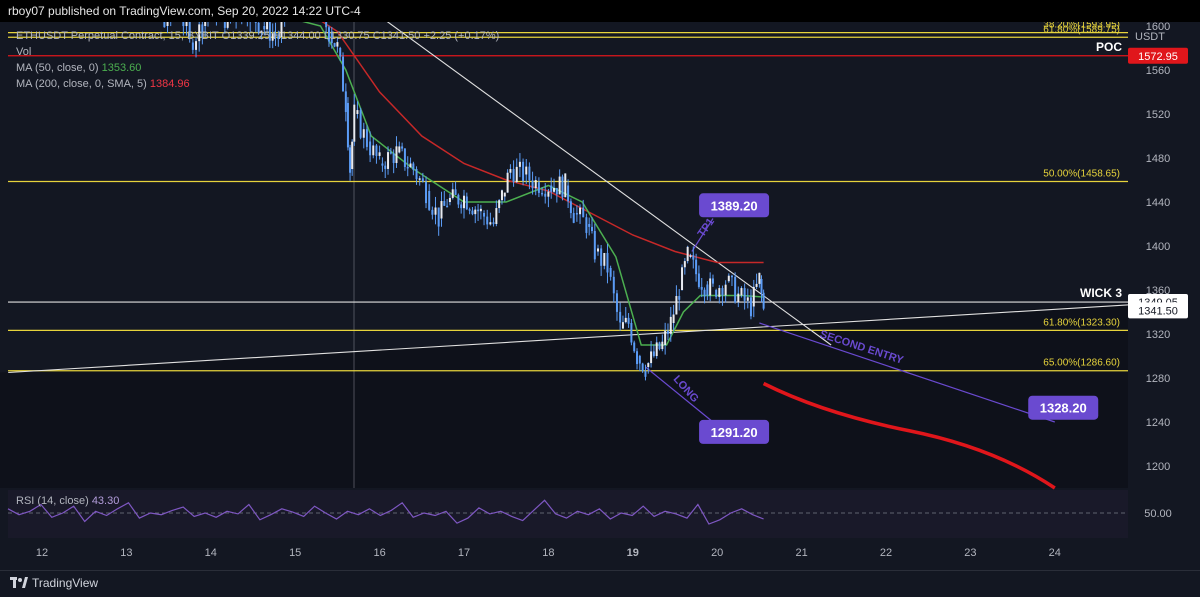 The width and height of the screenshot is (1200, 597). What do you see at coordinates (170, 84) in the screenshot?
I see `ma200-value: 1384.96` at bounding box center [170, 84].